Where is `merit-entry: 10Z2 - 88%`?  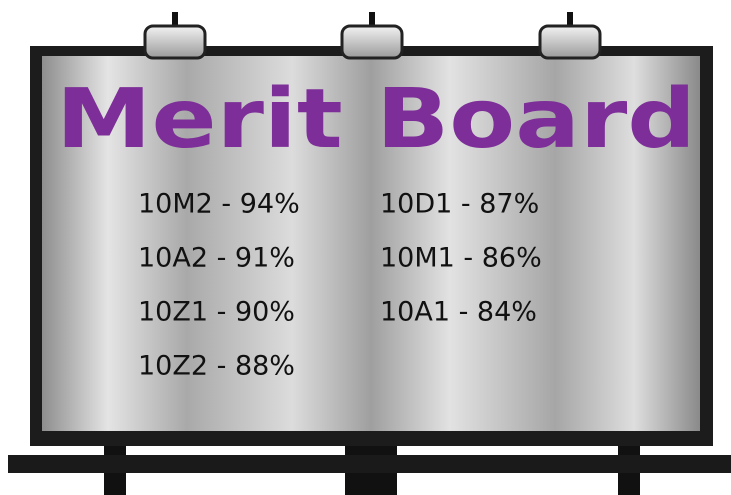 merit-entry: 10Z2 - 88% is located at coordinates (216, 366).